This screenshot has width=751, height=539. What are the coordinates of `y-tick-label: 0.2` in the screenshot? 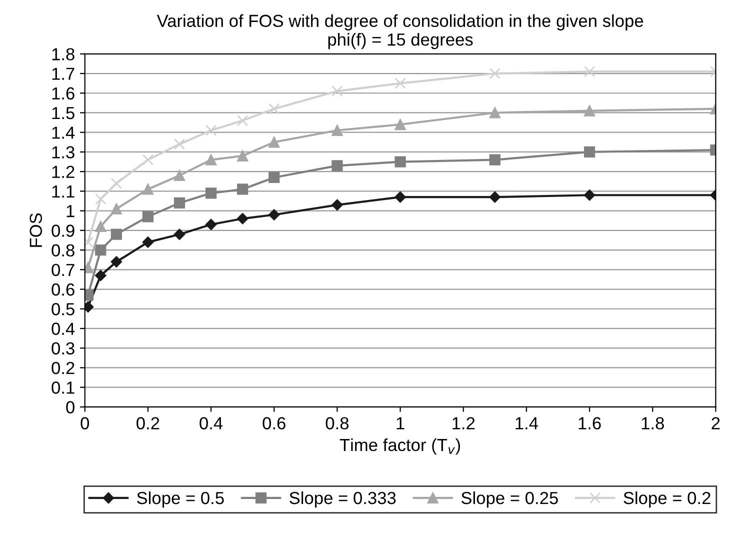 It's located at (63, 368).